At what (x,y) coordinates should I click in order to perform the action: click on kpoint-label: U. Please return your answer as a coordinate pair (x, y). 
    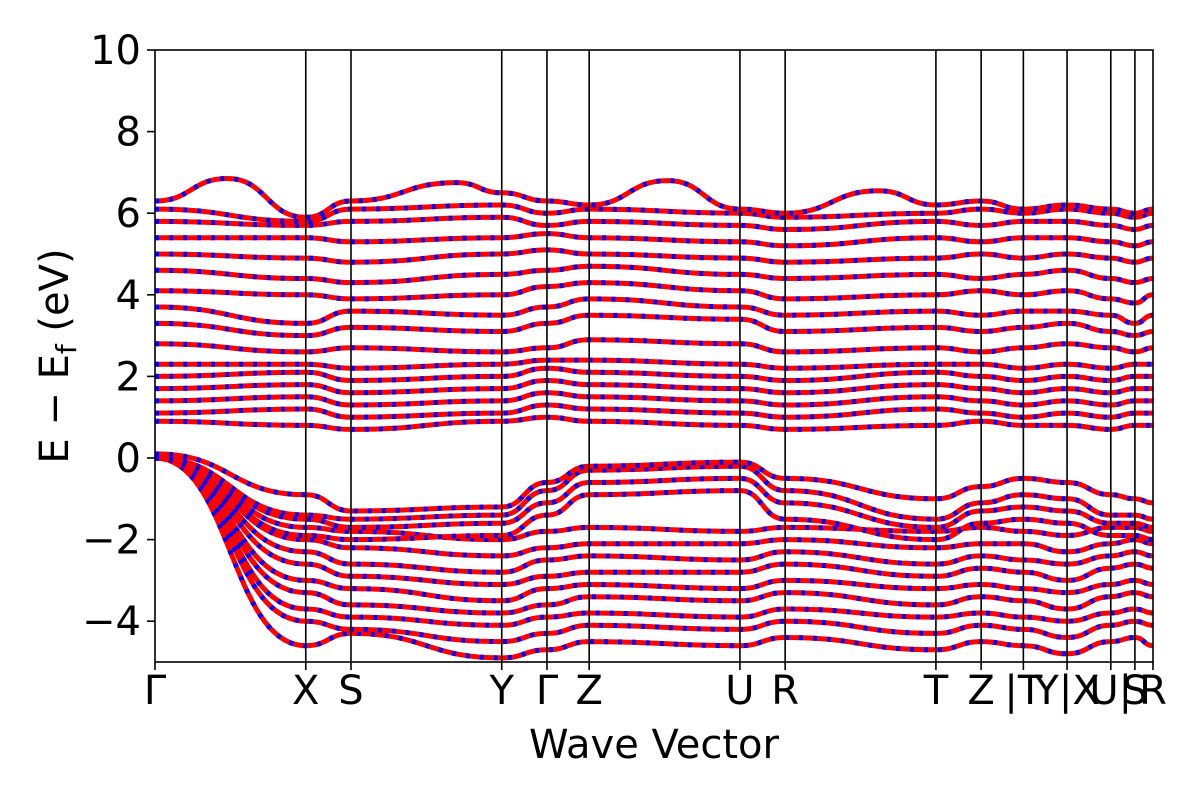
    Looking at the image, I should click on (739, 691).